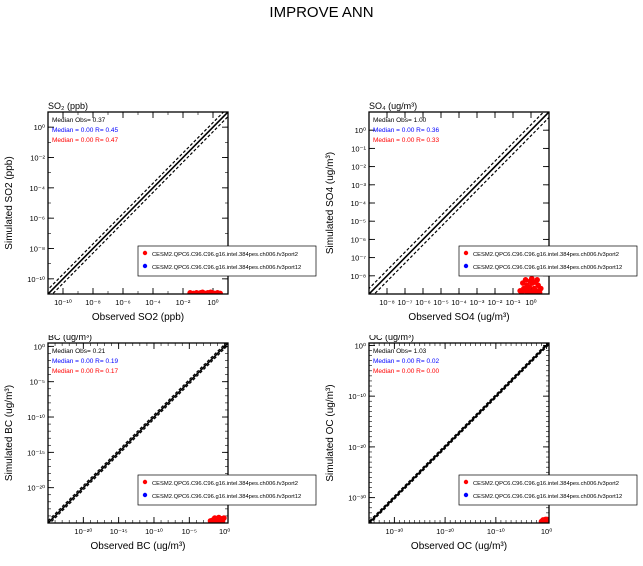  Describe the element at coordinates (85, 371) in the screenshot. I see `stats-line: Median = 0.00 R= 0.17` at that location.